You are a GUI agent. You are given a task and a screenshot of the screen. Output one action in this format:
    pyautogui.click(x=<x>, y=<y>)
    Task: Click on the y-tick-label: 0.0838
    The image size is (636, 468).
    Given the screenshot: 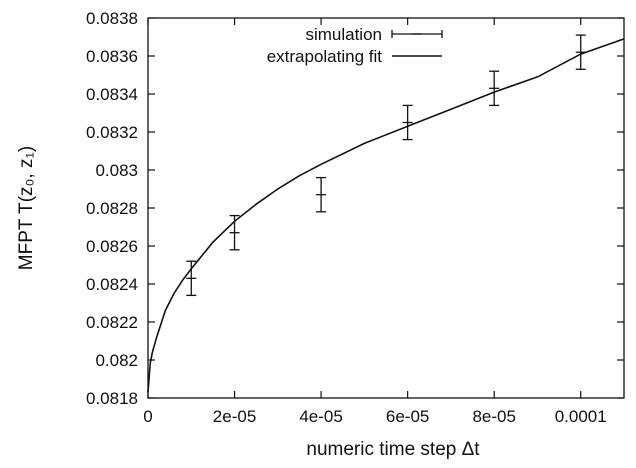 What is the action you would take?
    pyautogui.click(x=112, y=18)
    